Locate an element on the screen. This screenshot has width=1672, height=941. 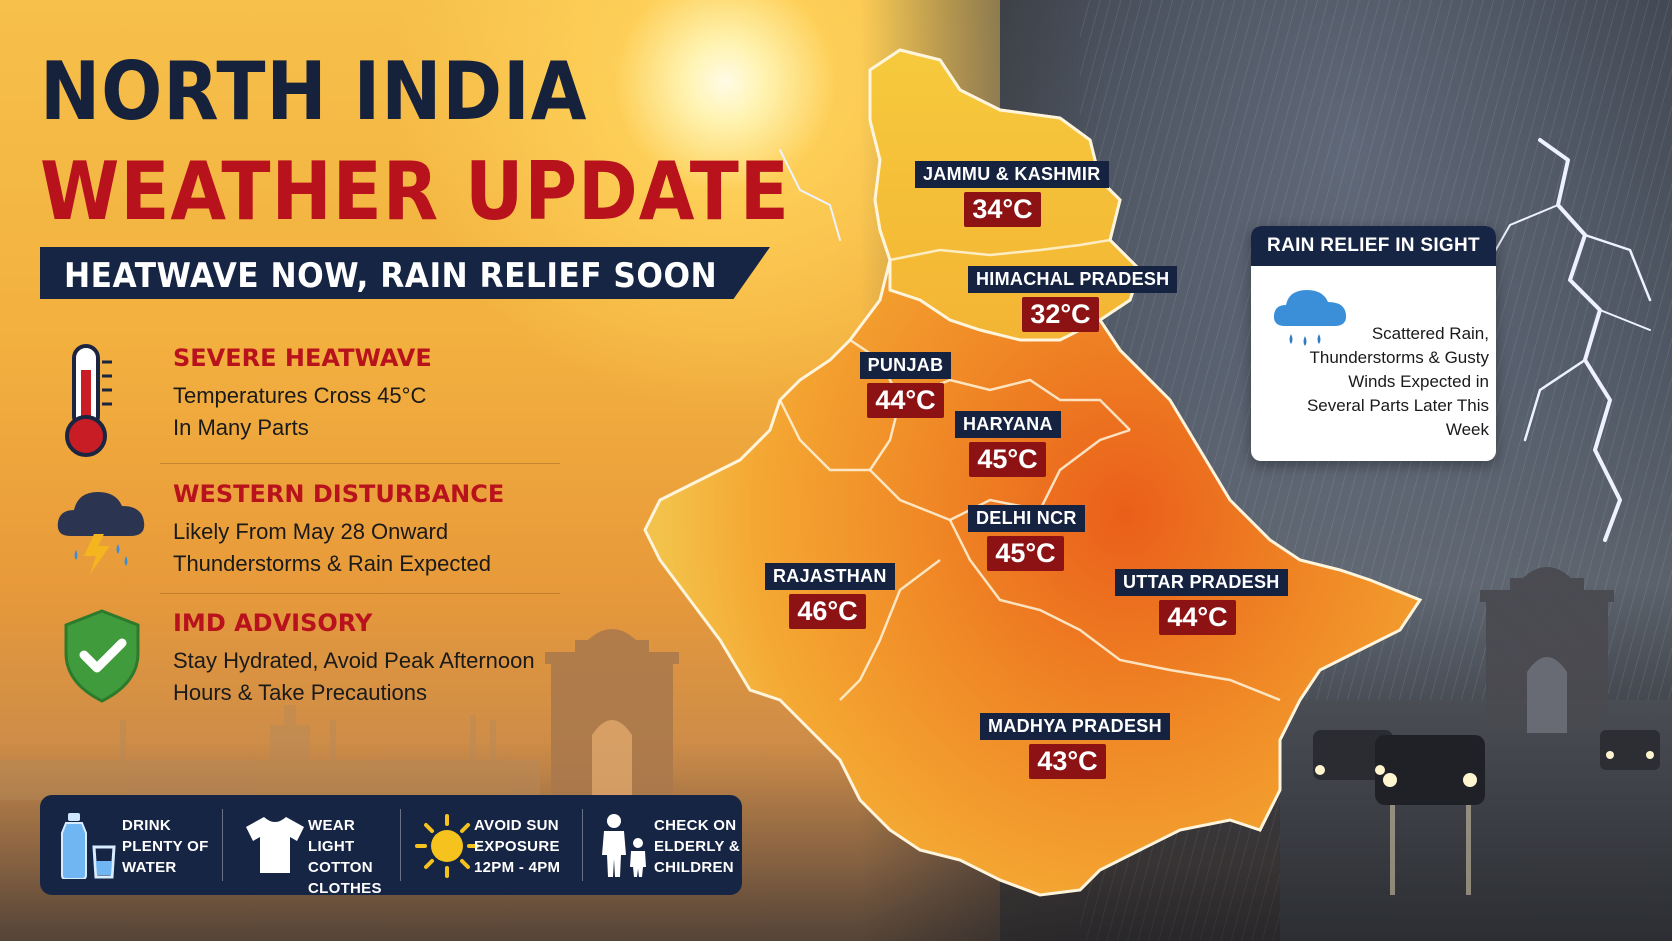
state-borders is located at coordinates (1029, 470).